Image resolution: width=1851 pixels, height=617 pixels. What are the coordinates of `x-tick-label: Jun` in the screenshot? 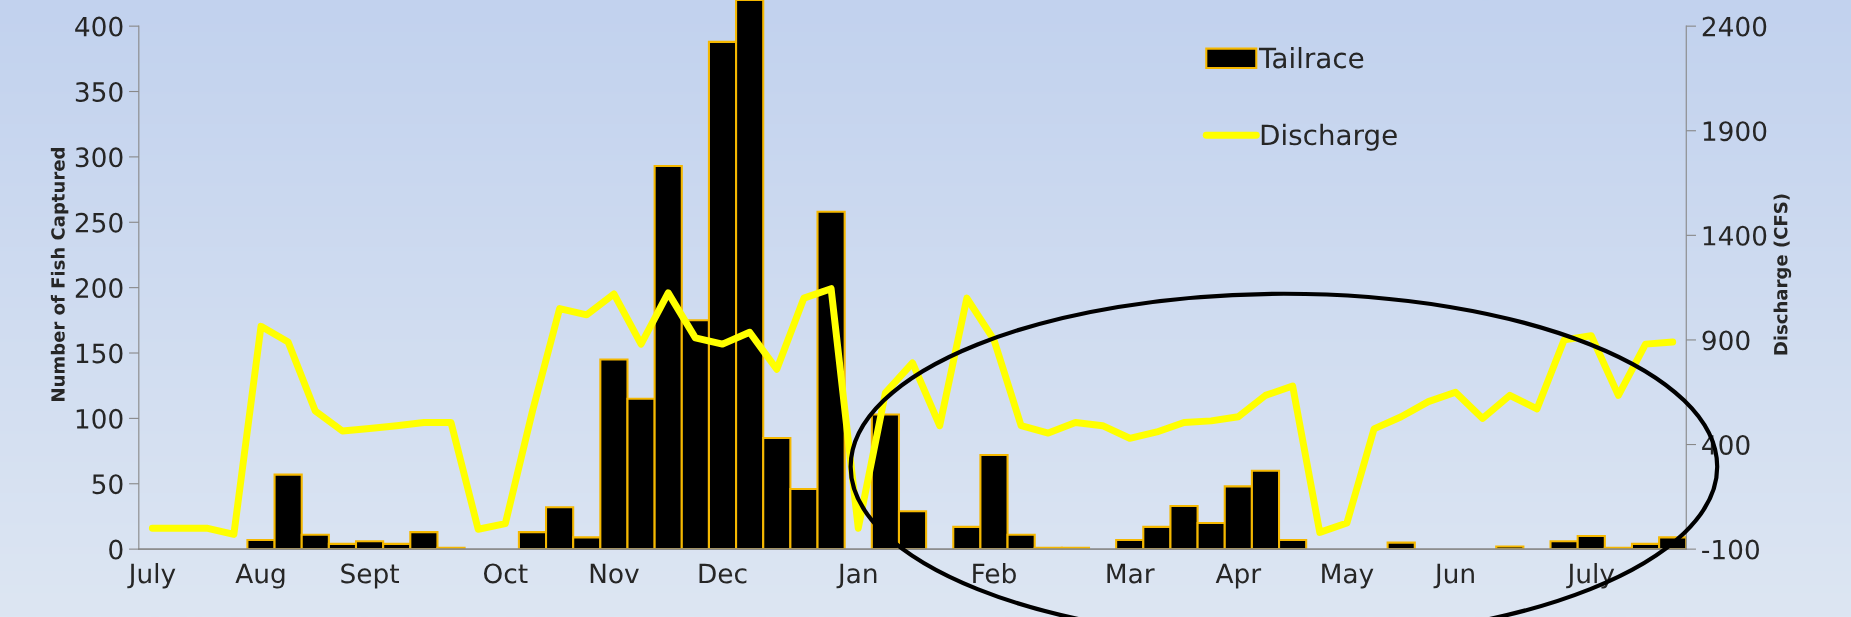 It's located at (1453, 576).